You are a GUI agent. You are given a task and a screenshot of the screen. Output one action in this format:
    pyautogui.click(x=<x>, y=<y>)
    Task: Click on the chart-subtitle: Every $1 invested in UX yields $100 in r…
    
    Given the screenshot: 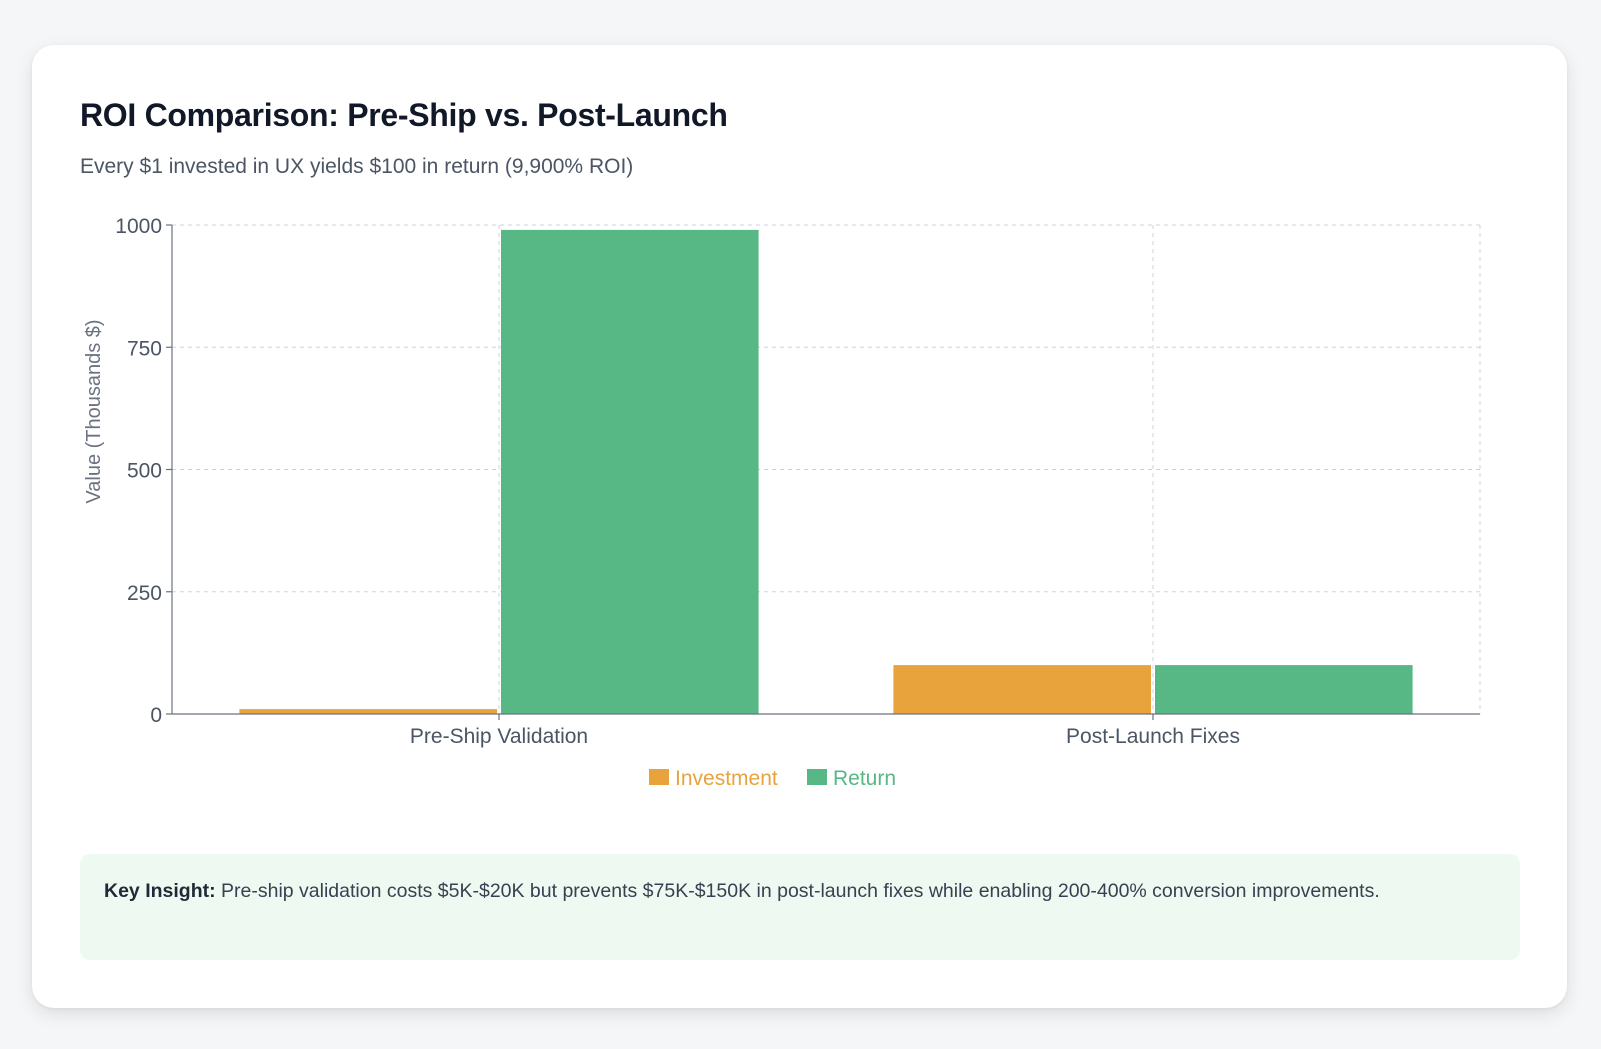 What is the action you would take?
    pyautogui.click(x=357, y=166)
    